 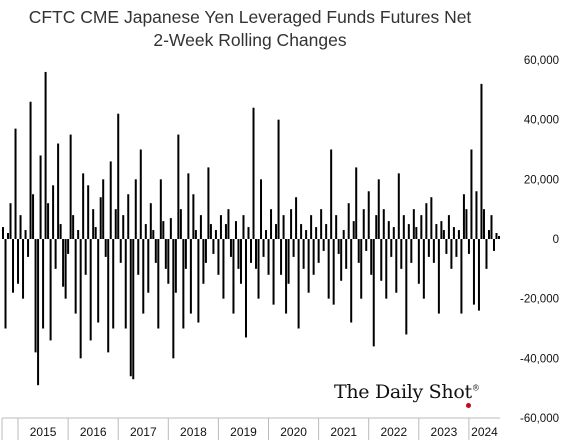 What do you see at coordinates (539, 359) in the screenshot?
I see `y-tick-label: -40,000` at bounding box center [539, 359].